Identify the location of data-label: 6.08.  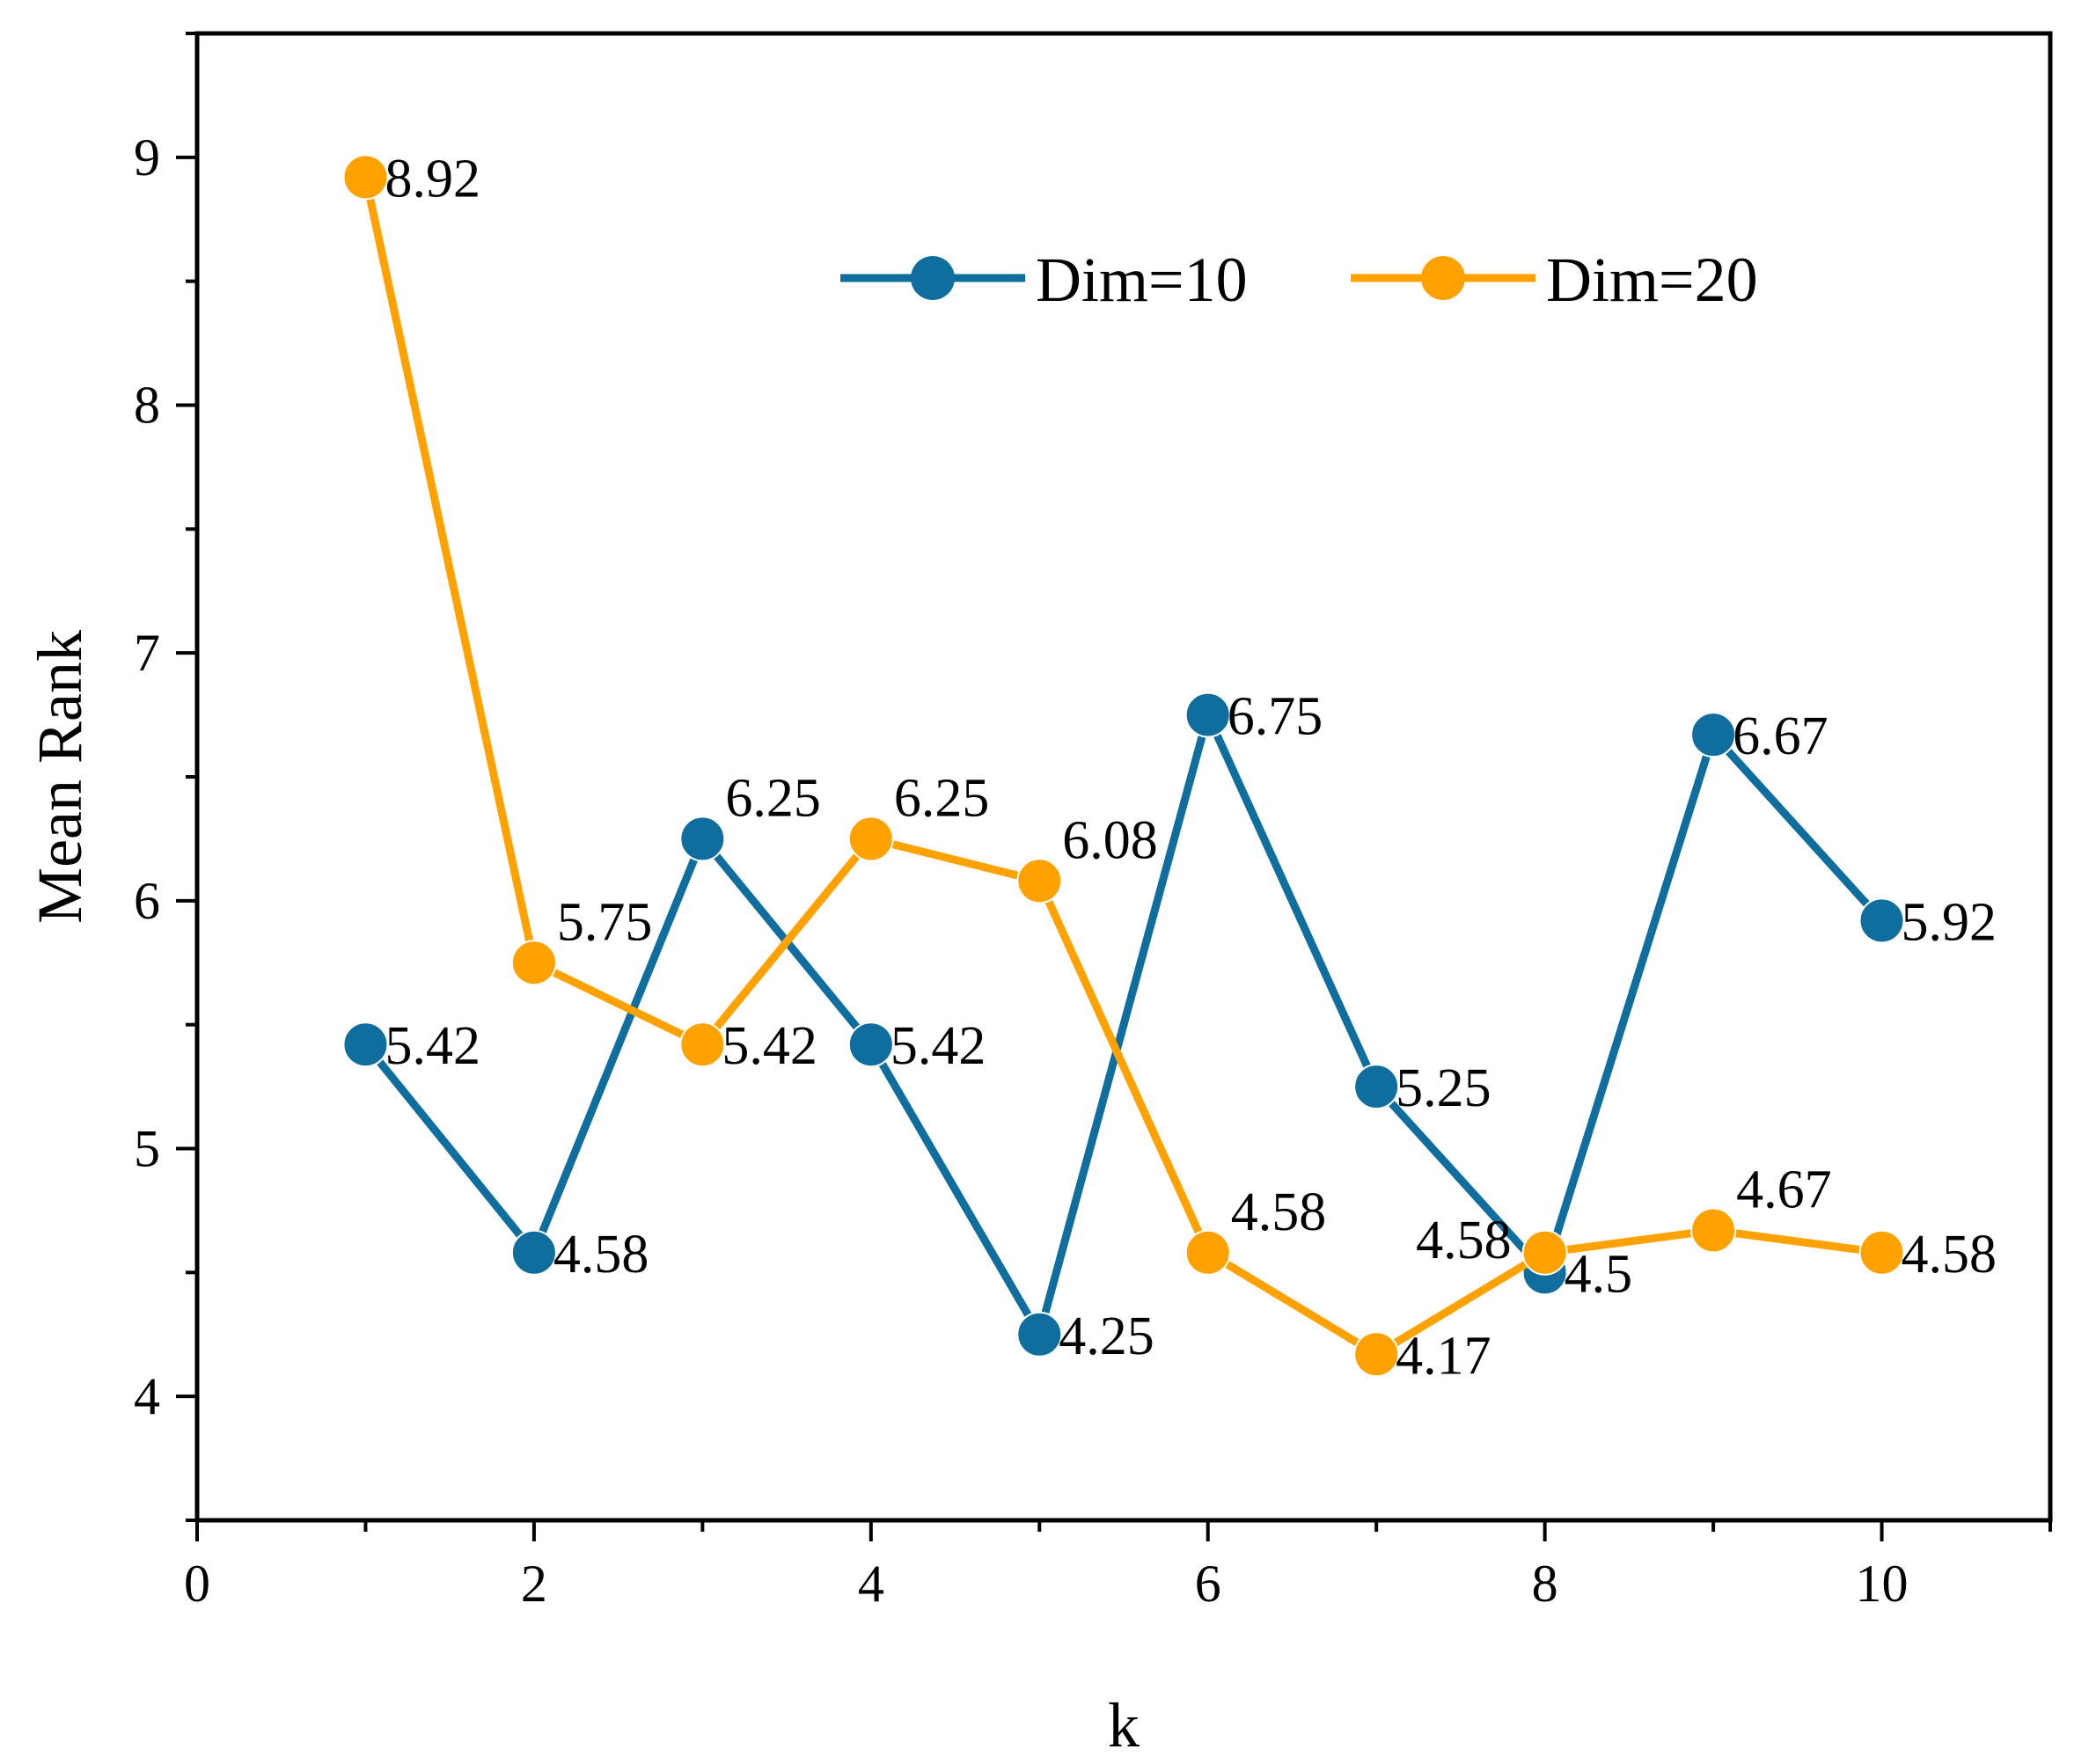
(1110, 840).